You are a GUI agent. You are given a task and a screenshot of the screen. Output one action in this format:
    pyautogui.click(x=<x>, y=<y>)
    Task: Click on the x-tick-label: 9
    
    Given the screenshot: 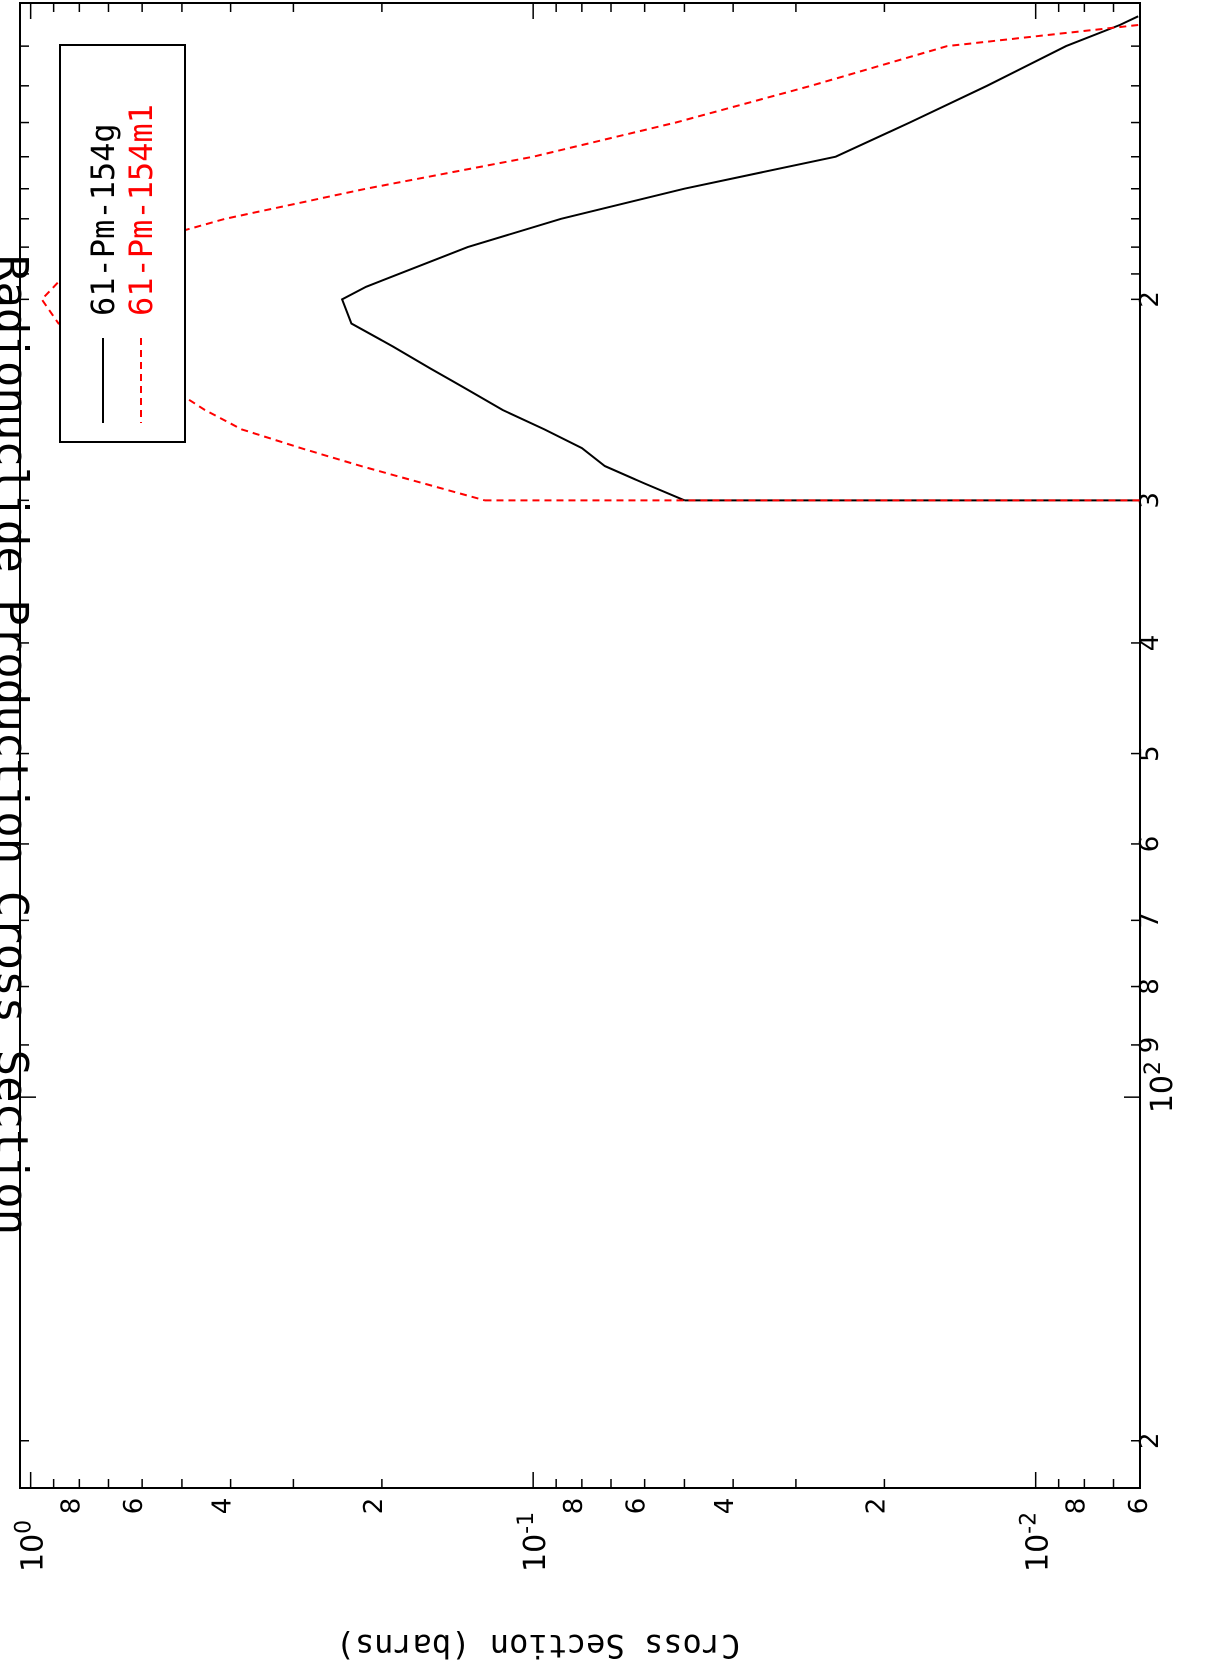 What is the action you would take?
    pyautogui.click(x=1150, y=1045)
    